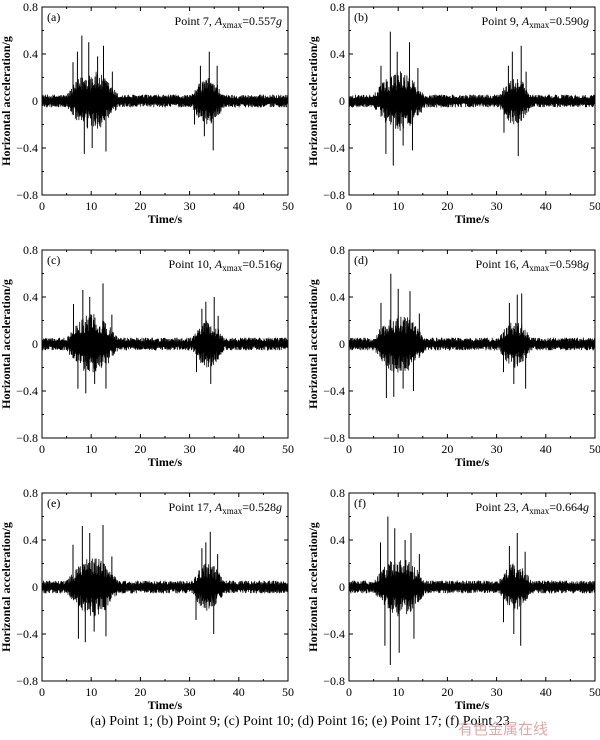 The image size is (600, 740). What do you see at coordinates (499, 507) in the screenshot?
I see `point-label: Point 23,` at bounding box center [499, 507].